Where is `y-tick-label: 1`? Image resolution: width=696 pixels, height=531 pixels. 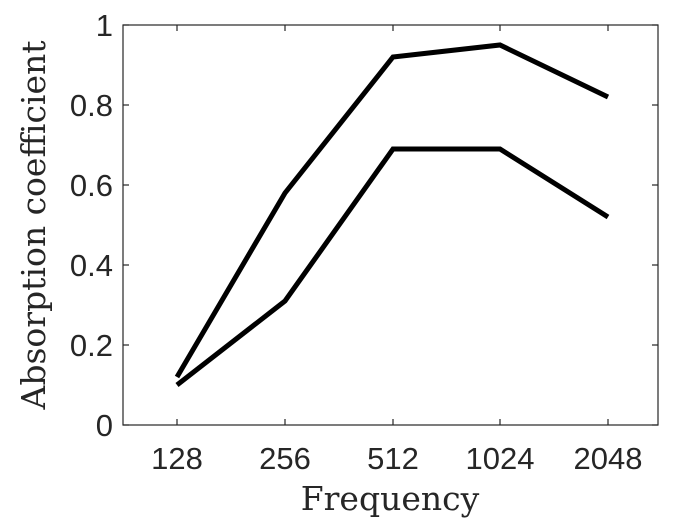
y-tick-label: 1 is located at coordinates (104, 25).